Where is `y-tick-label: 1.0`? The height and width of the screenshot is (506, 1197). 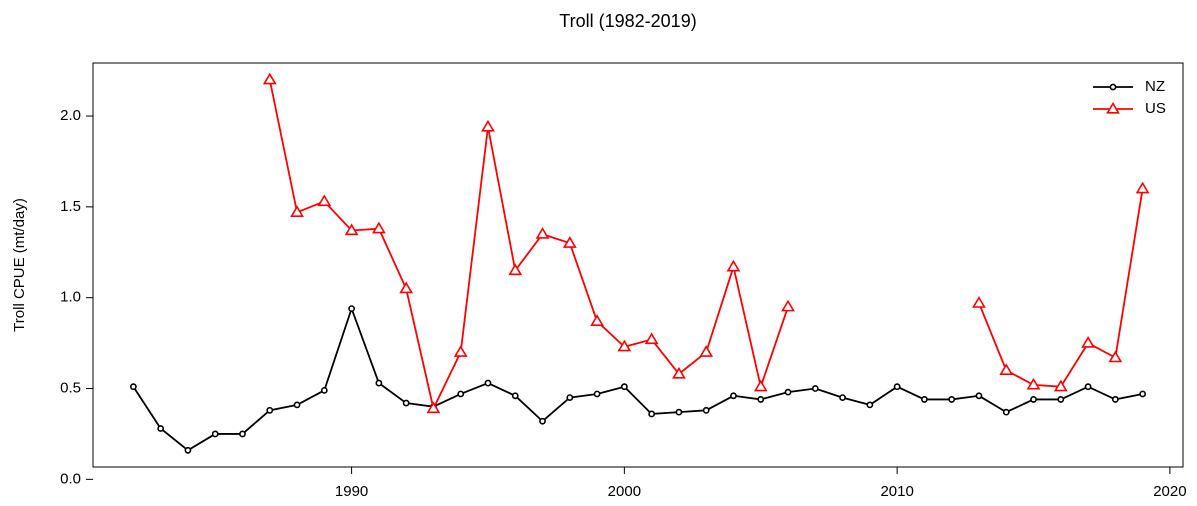 y-tick-label: 1.0 is located at coordinates (70, 297).